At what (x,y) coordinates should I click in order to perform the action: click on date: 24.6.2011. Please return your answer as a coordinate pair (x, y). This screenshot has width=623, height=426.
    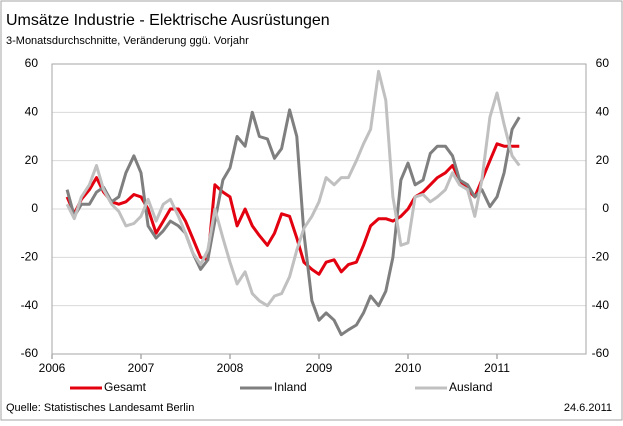
    Looking at the image, I should click on (588, 408).